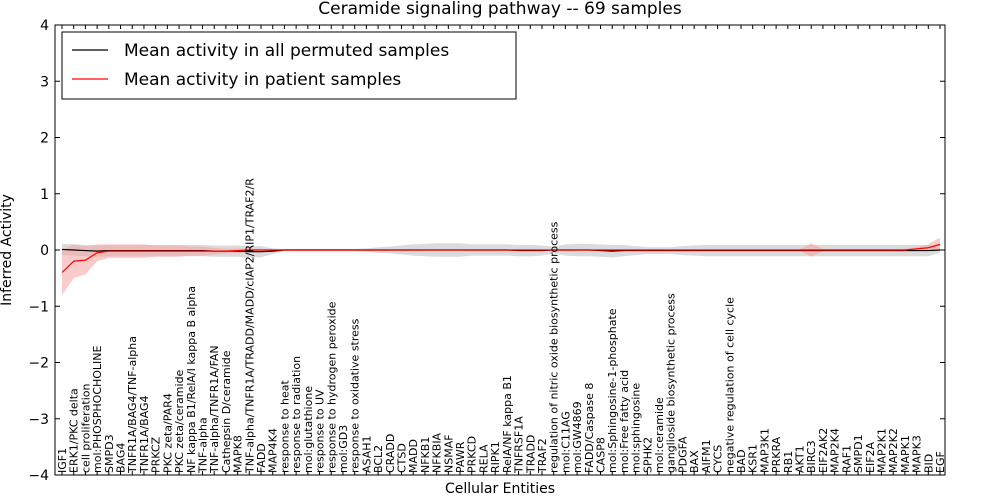  Describe the element at coordinates (565, 442) in the screenshot. I see `x-tick-label: mol:C11AG` at that location.